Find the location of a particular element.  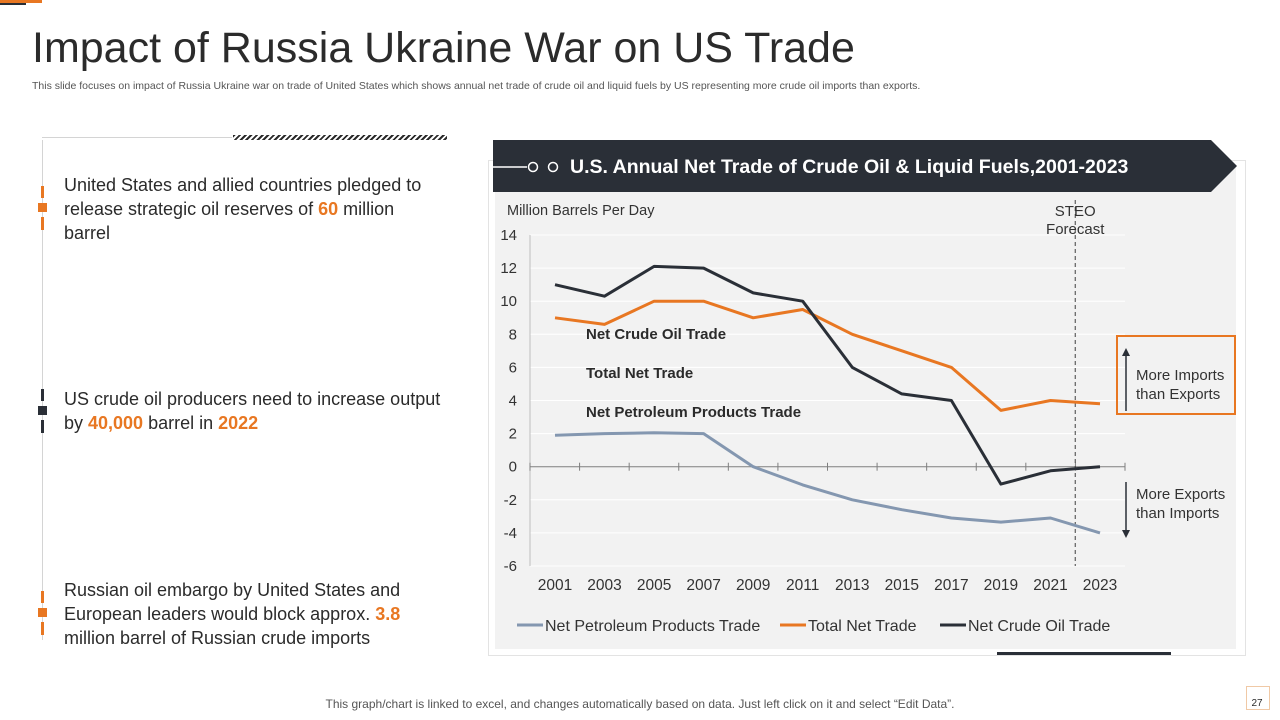

dark-marker-icon is located at coordinates (42, 411).